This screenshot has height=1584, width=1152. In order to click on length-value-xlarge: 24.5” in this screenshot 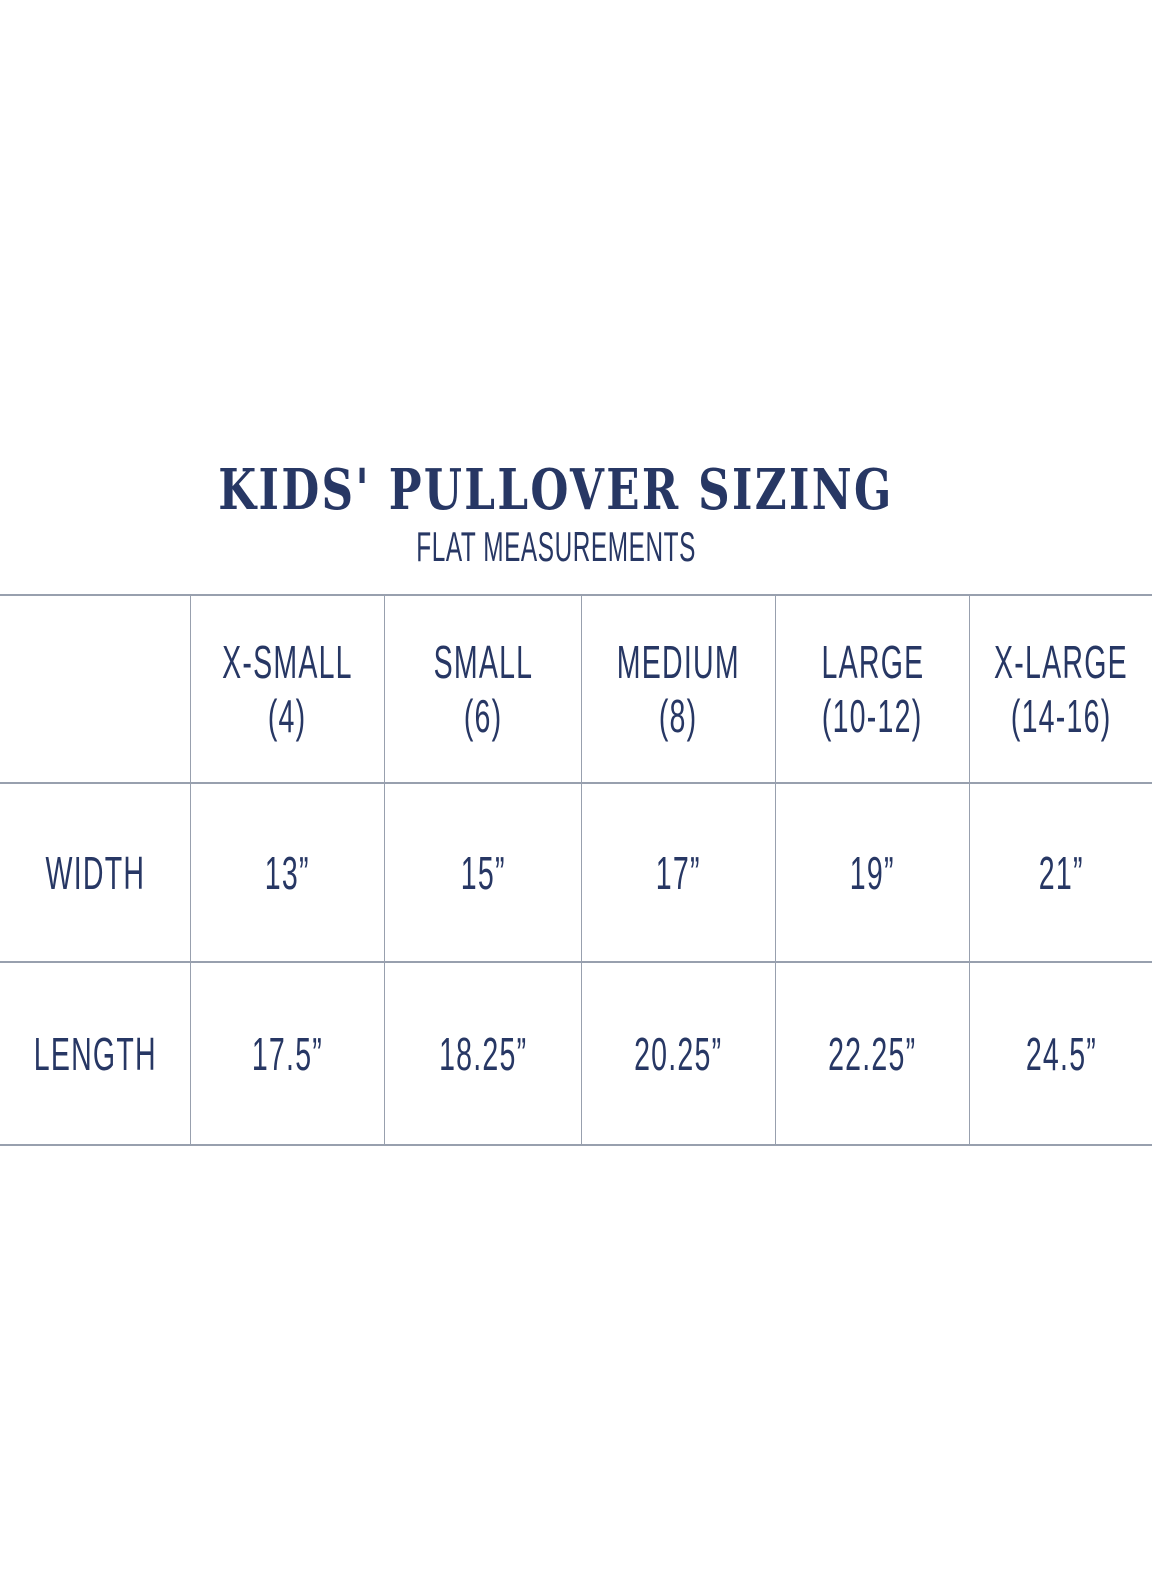, I will do `click(1061, 1053)`.